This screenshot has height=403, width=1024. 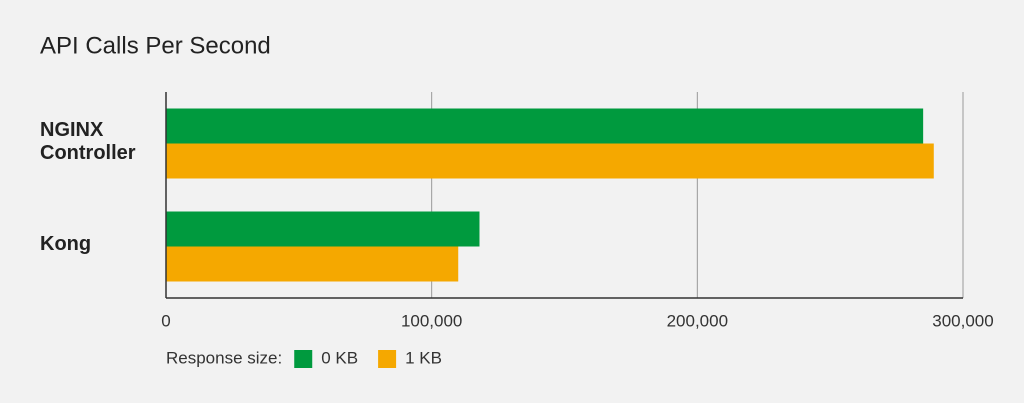 What do you see at coordinates (165, 320) in the screenshot?
I see `x-tick-label: 0` at bounding box center [165, 320].